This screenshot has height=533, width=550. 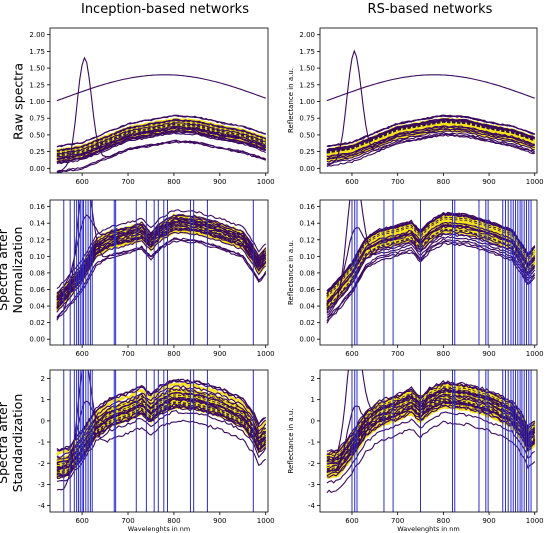 What do you see at coordinates (164, 9) in the screenshot?
I see `column-title-inception: Inception-based networks` at bounding box center [164, 9].